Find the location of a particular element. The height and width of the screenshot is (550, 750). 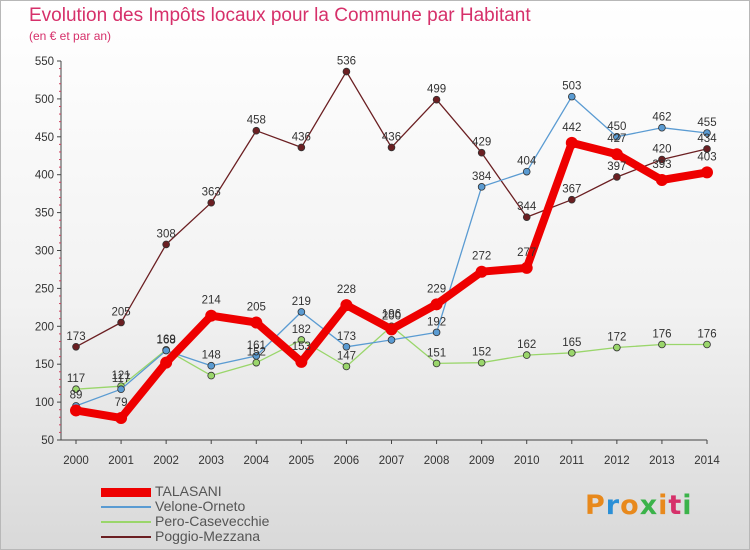

proxiti-logo: Proxiti is located at coordinates (639, 505).